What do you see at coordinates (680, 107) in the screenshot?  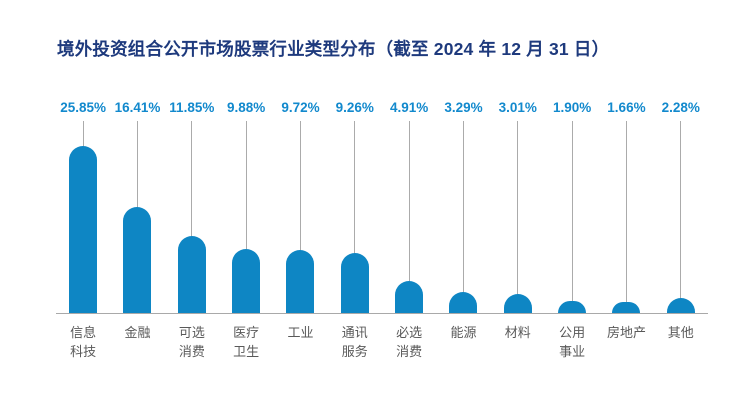 I see `value-label: 2.28%` at bounding box center [680, 107].